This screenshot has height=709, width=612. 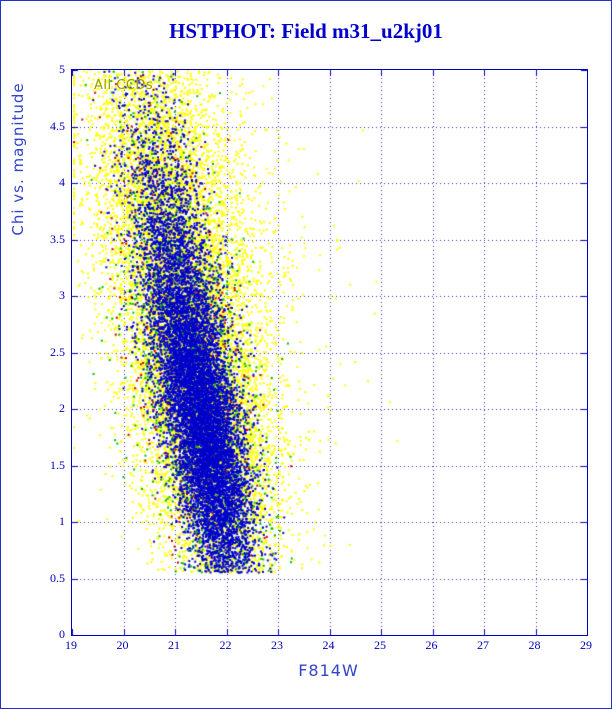 I want to click on y-tick-label: 4.5, so click(x=57, y=125).